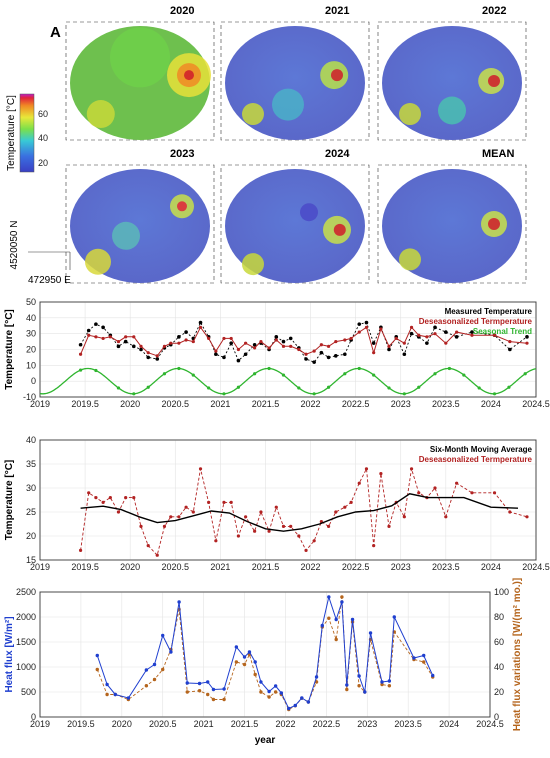  I want to click on x-tick-label: 2022, so click(285, 724).